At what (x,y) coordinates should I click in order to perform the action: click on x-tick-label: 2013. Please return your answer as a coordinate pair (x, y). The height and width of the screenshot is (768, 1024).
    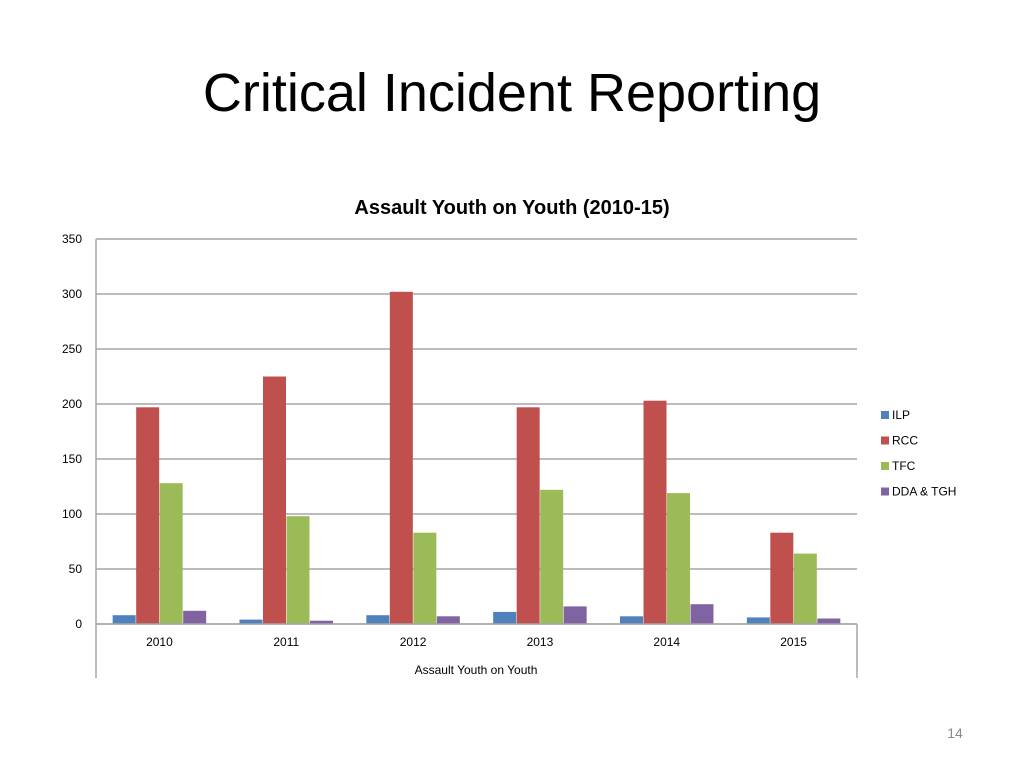
    Looking at the image, I should click on (540, 642).